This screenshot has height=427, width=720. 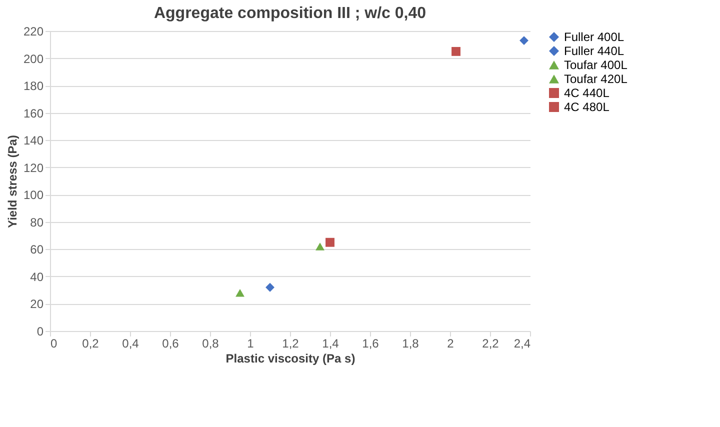 What do you see at coordinates (37, 304) in the screenshot?
I see `y-tick-label: 20` at bounding box center [37, 304].